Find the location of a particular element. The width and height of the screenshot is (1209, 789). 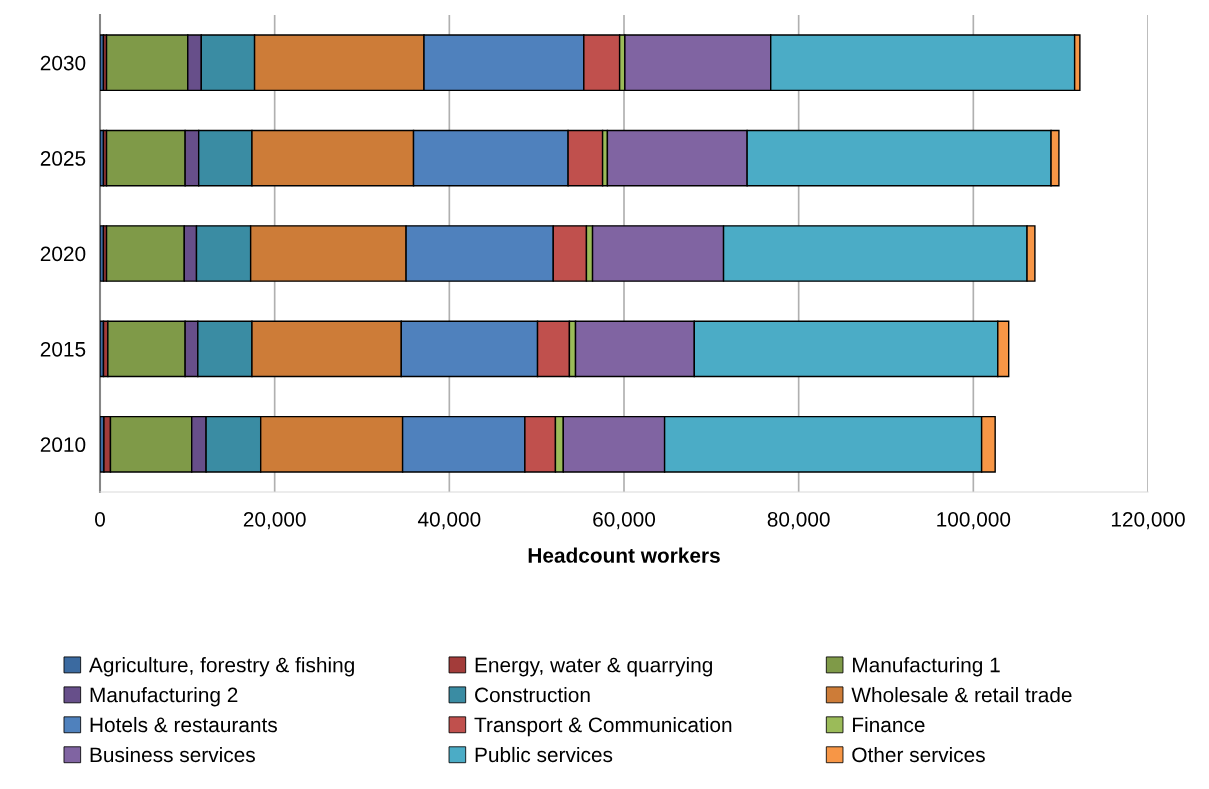

legend-label: Wholesale & retail trade is located at coordinates (961, 694).